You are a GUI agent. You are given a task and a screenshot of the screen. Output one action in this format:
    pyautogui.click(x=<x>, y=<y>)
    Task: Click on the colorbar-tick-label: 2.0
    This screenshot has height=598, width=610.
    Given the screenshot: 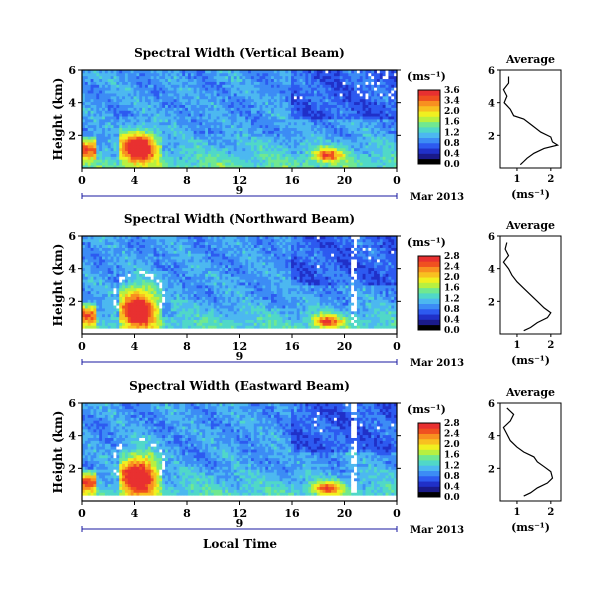 What is the action you would take?
    pyautogui.click(x=452, y=112)
    